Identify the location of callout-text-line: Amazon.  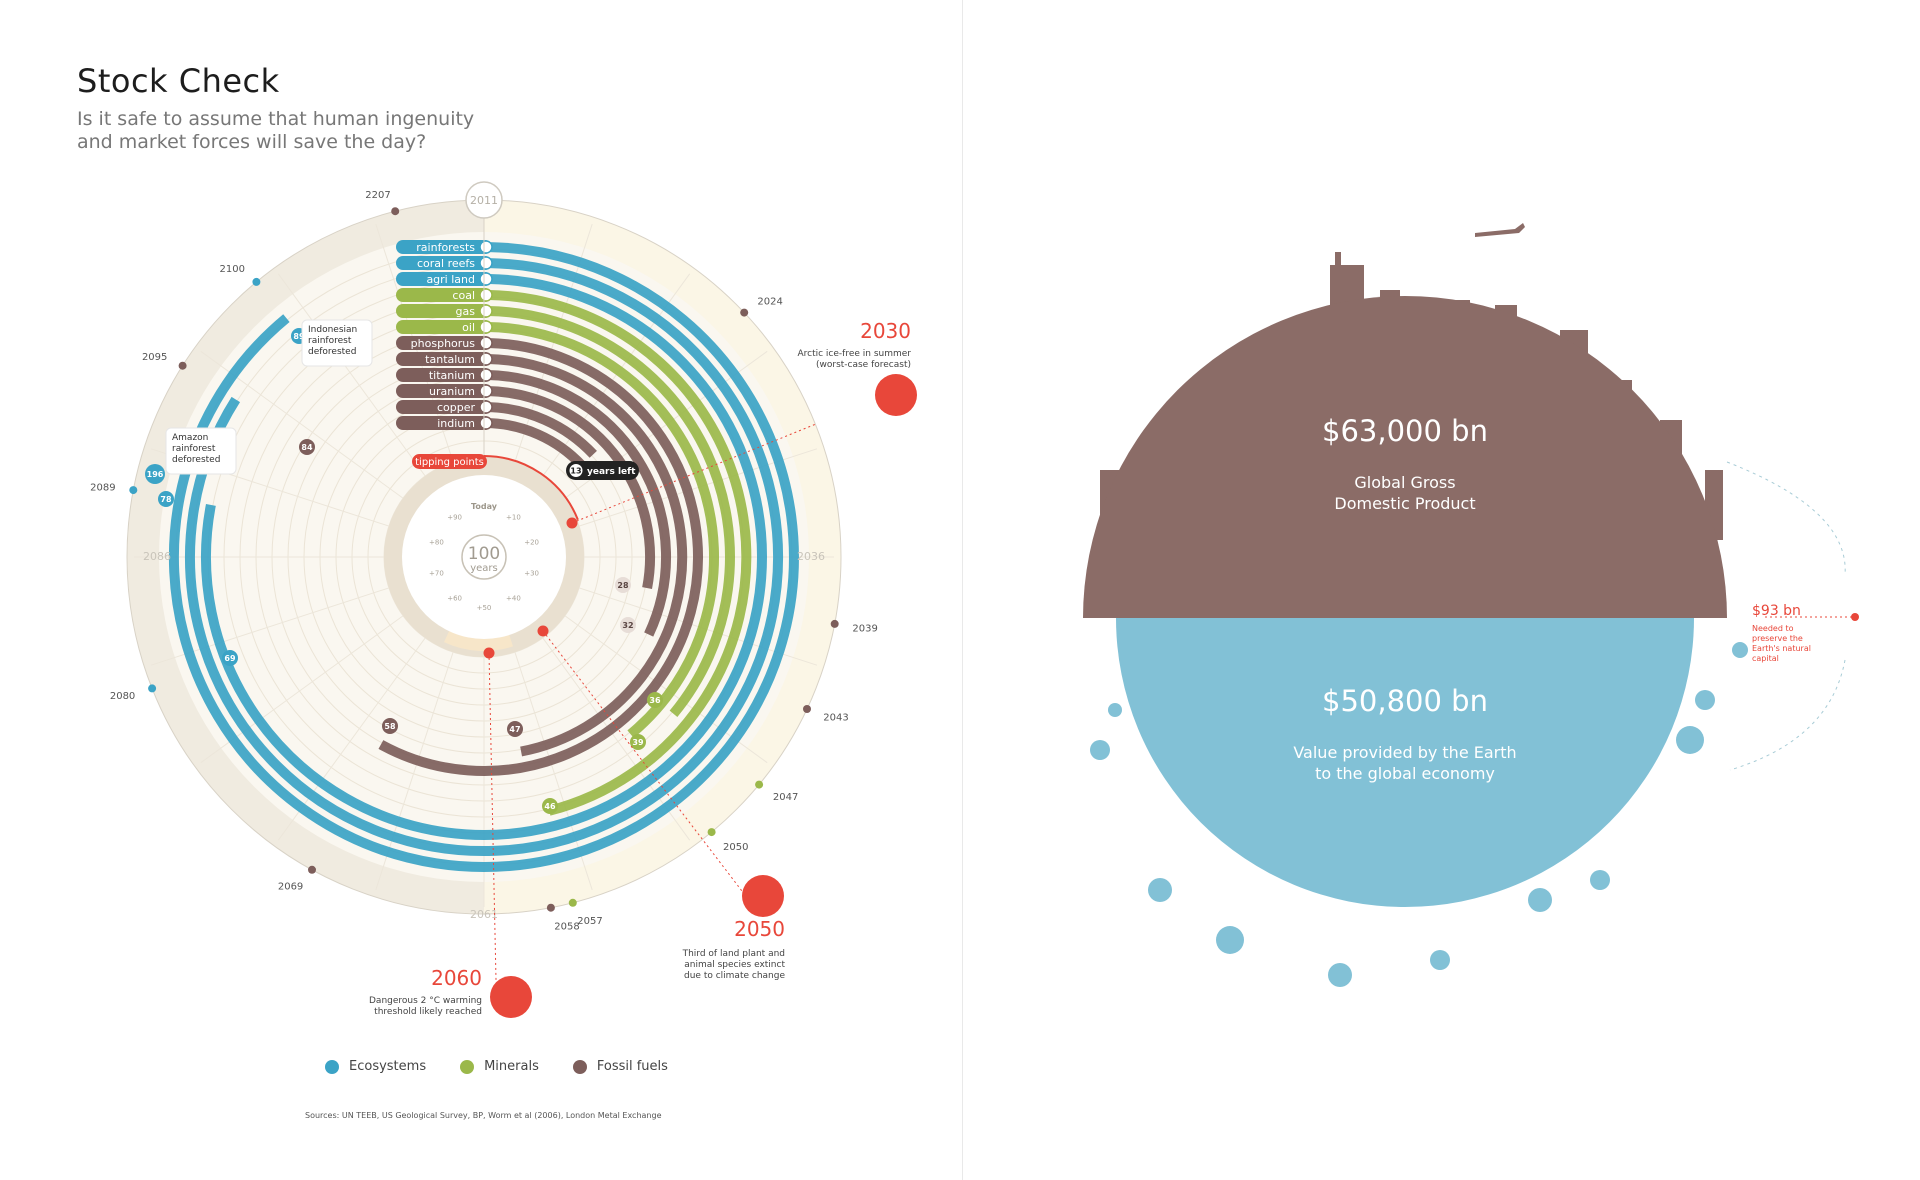
(190, 438).